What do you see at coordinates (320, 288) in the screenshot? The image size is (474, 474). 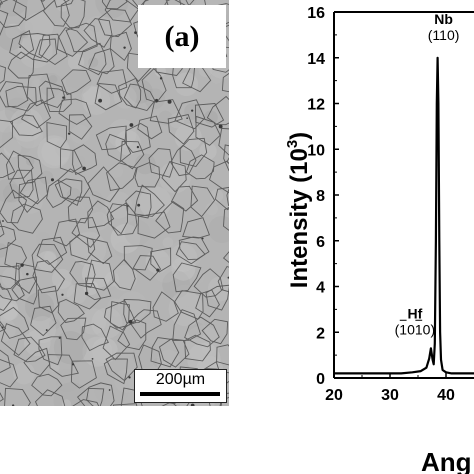 I see `y-tick-label: 4` at bounding box center [320, 288].